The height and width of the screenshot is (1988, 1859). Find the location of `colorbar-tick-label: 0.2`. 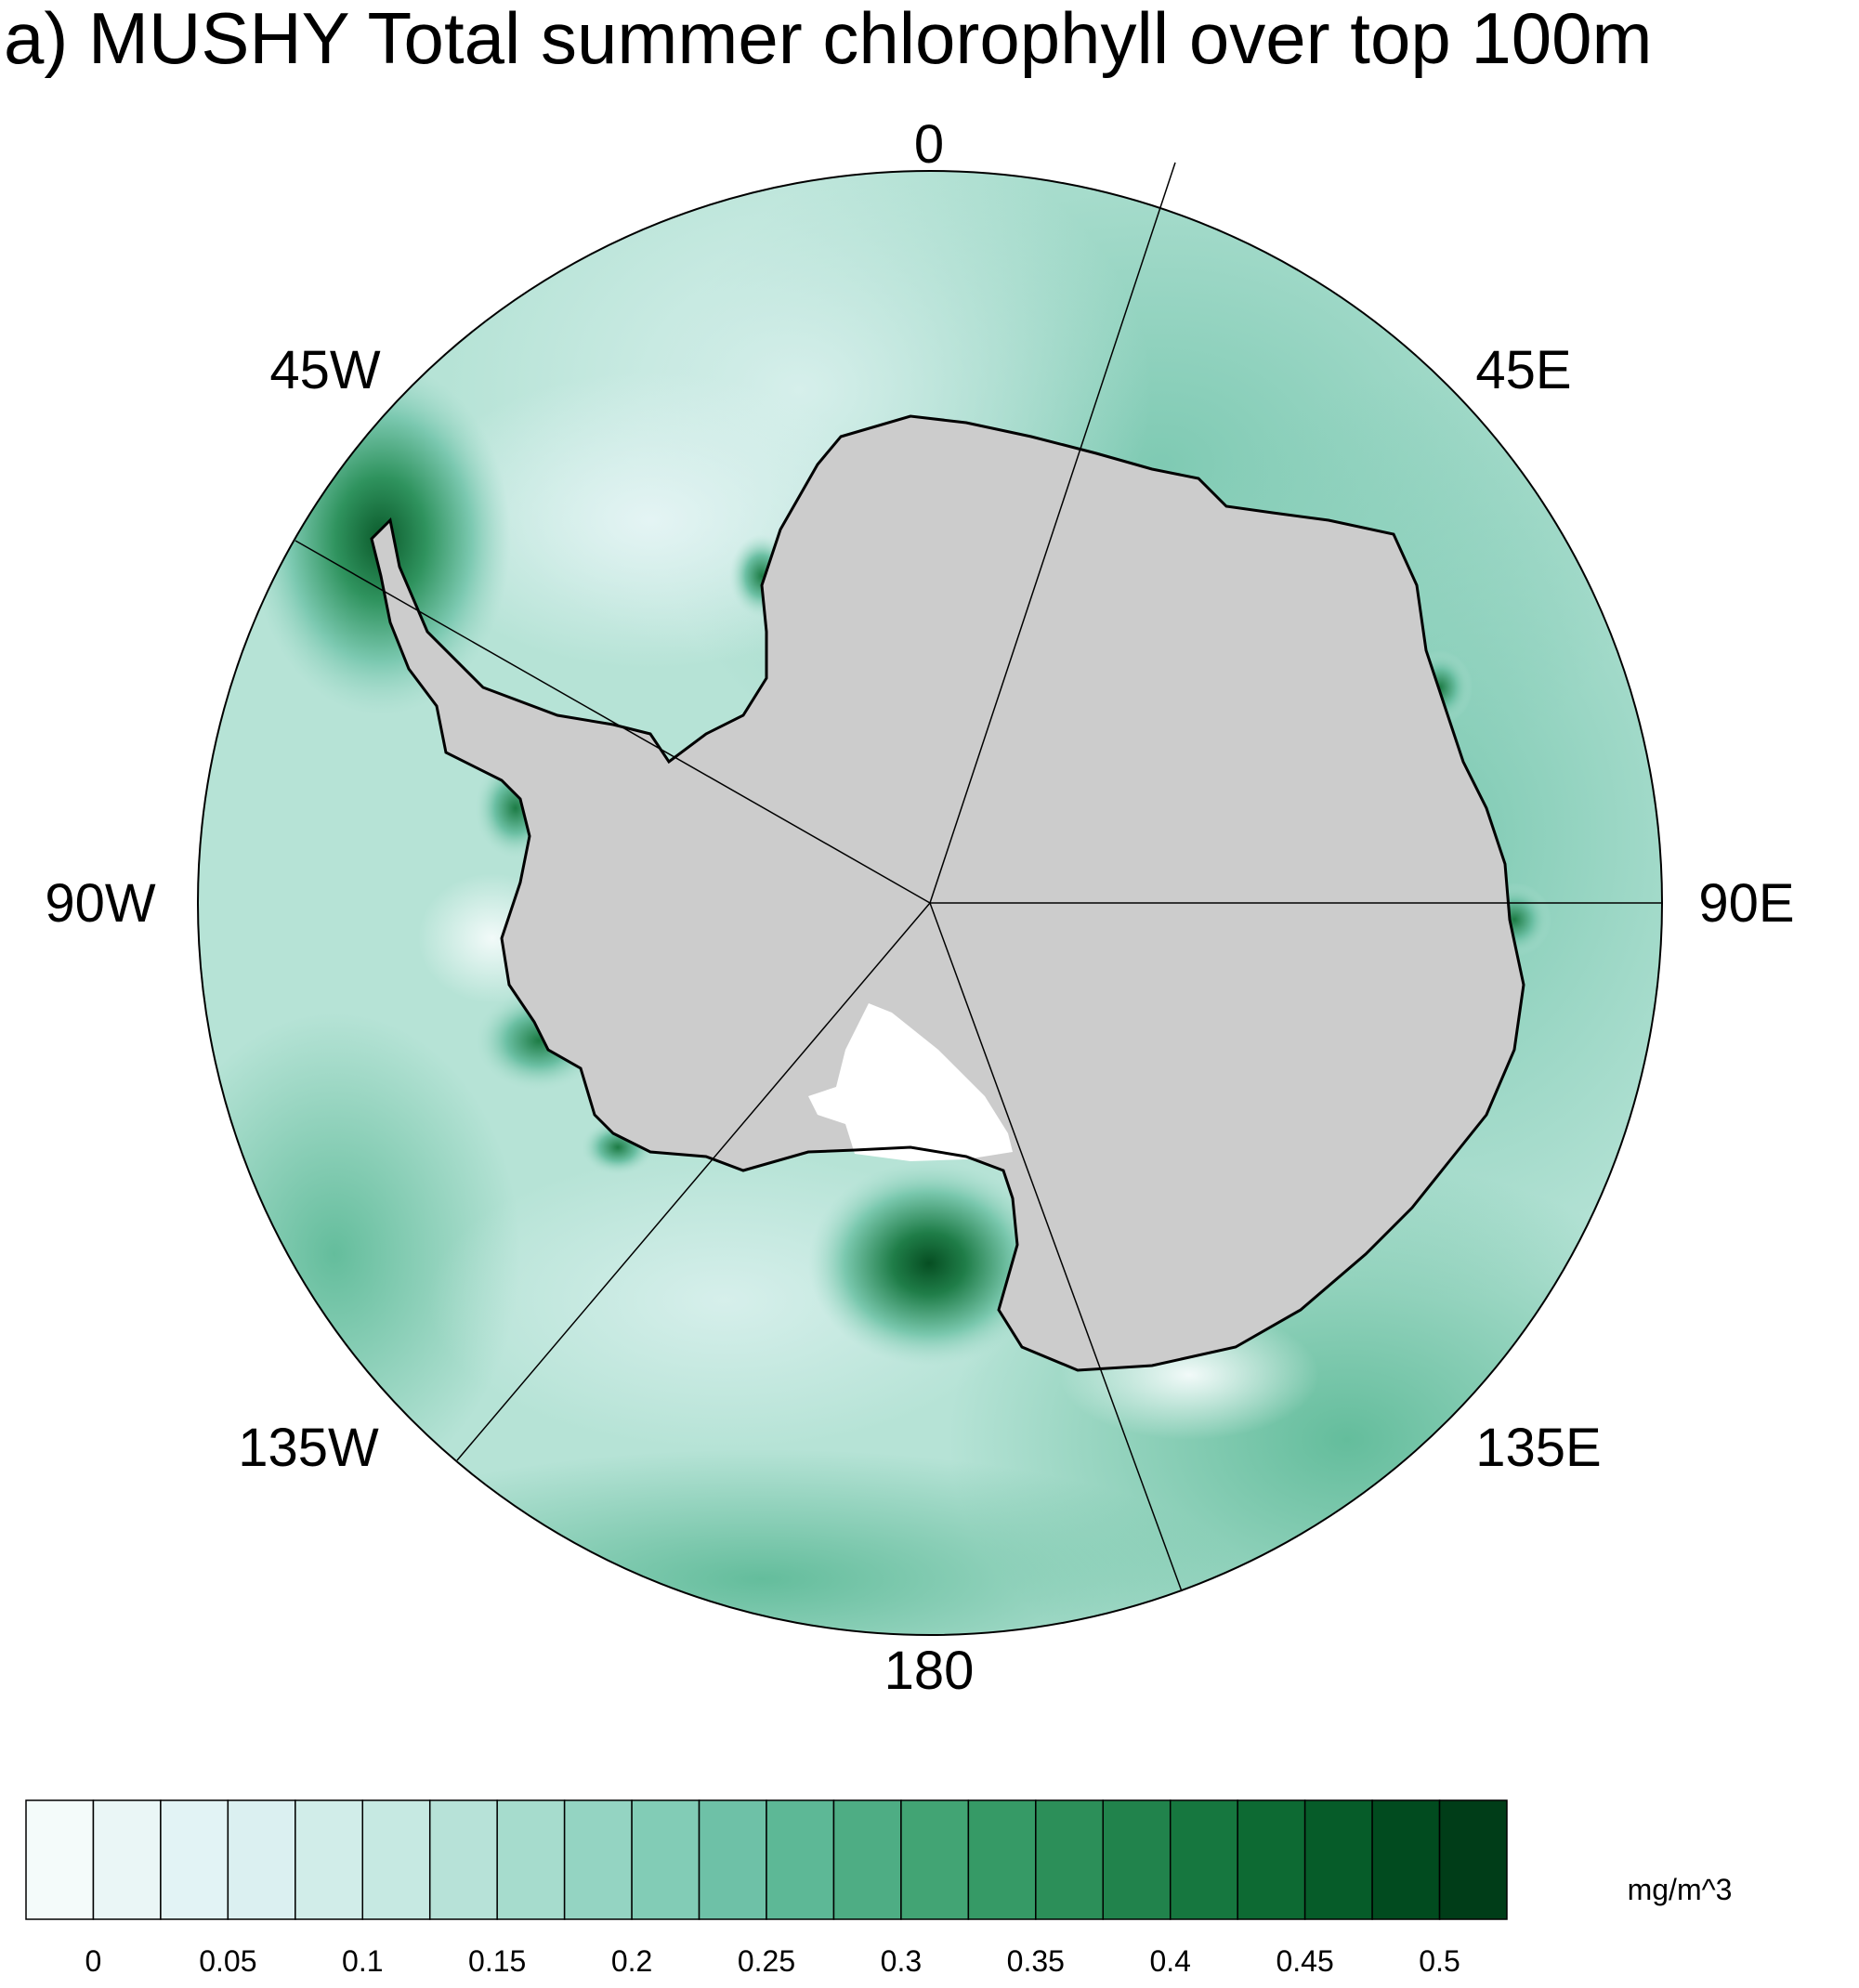

colorbar-tick-label: 0.2 is located at coordinates (631, 1961).